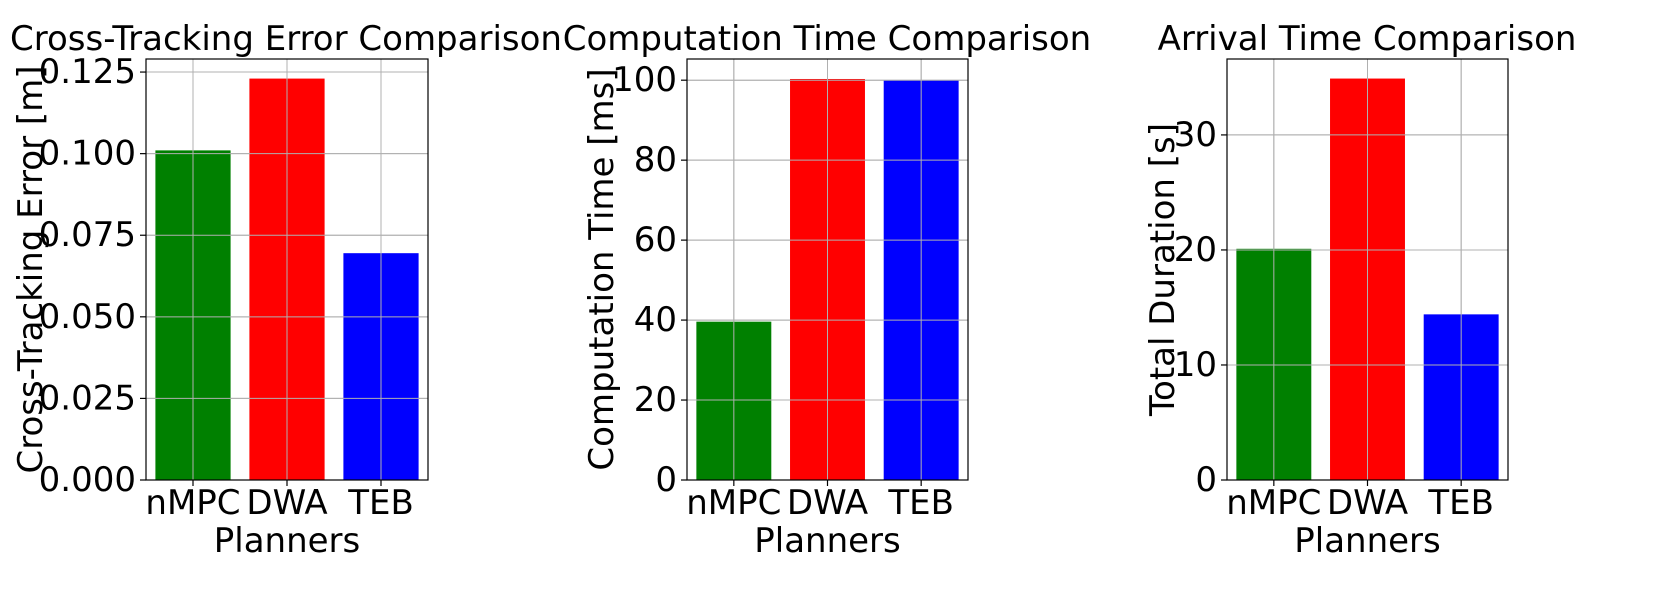 The image size is (1660, 597). What do you see at coordinates (827, 39) in the screenshot?
I see `chart-title: Computation Time Comparison` at bounding box center [827, 39].